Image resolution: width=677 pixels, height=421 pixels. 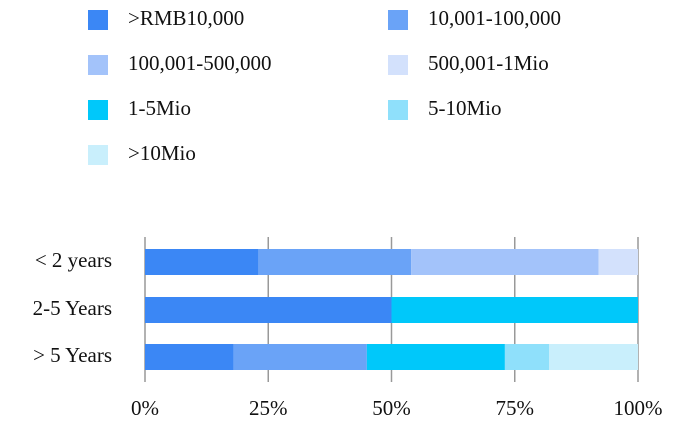 What do you see at coordinates (186, 18) in the screenshot?
I see `legend-label: >RMB10,000` at bounding box center [186, 18].